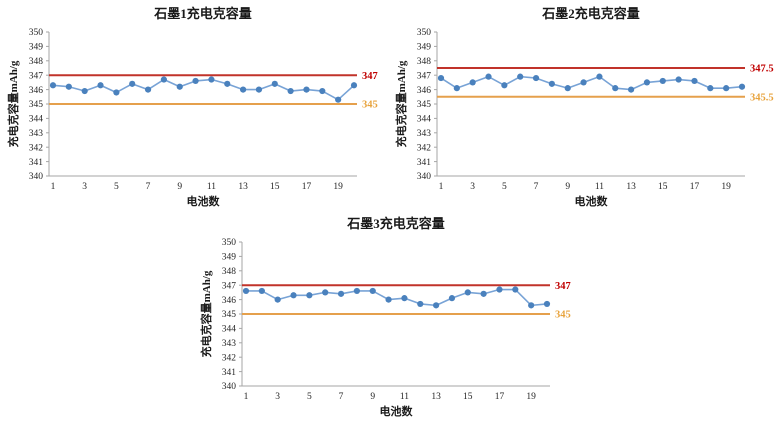 This screenshot has height=424, width=780. I want to click on x-tick-label: 13, so click(436, 397).